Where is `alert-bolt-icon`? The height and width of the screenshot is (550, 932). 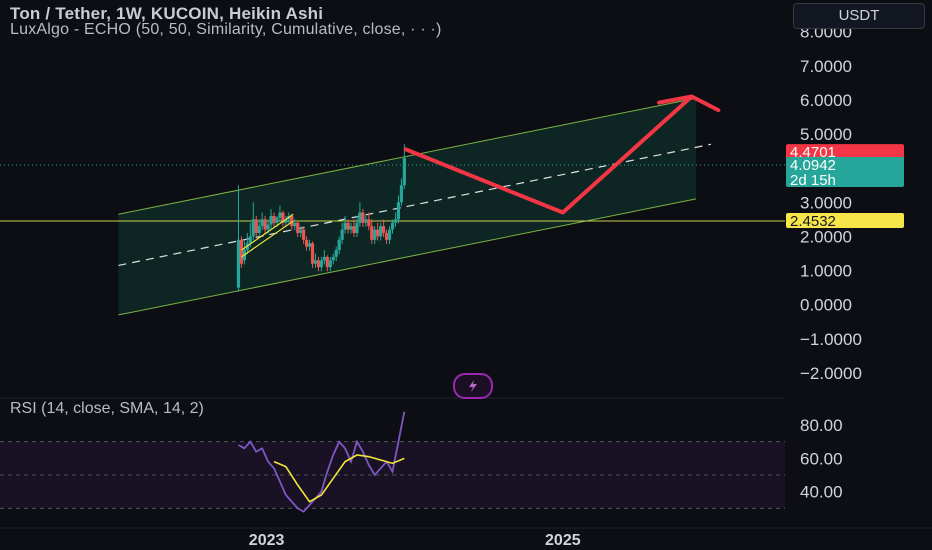 alert-bolt-icon is located at coordinates (473, 386).